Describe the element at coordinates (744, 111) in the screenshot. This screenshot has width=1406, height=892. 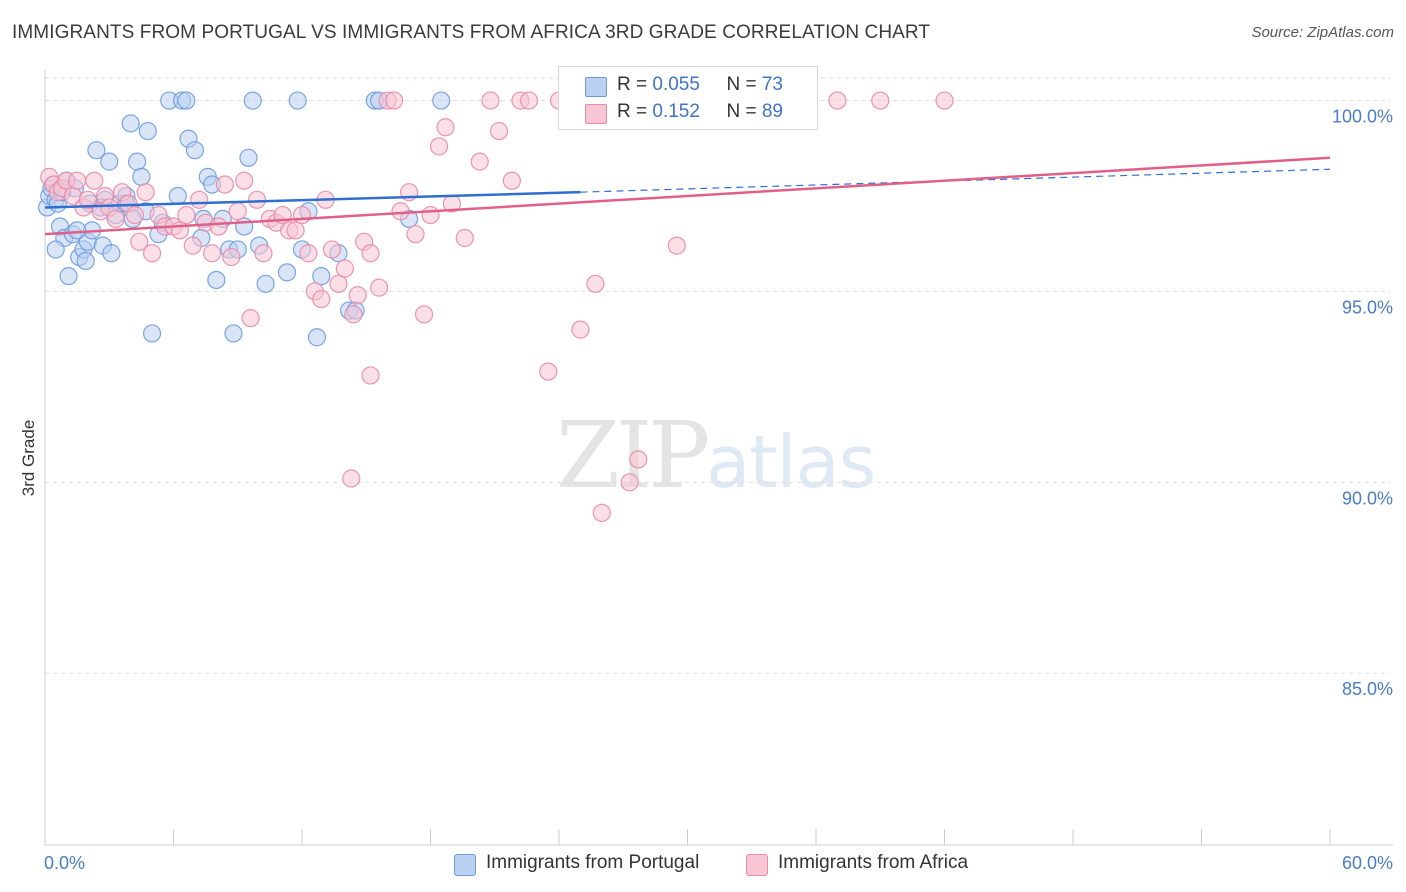
I see `legend-n-label-africa: N =` at that location.